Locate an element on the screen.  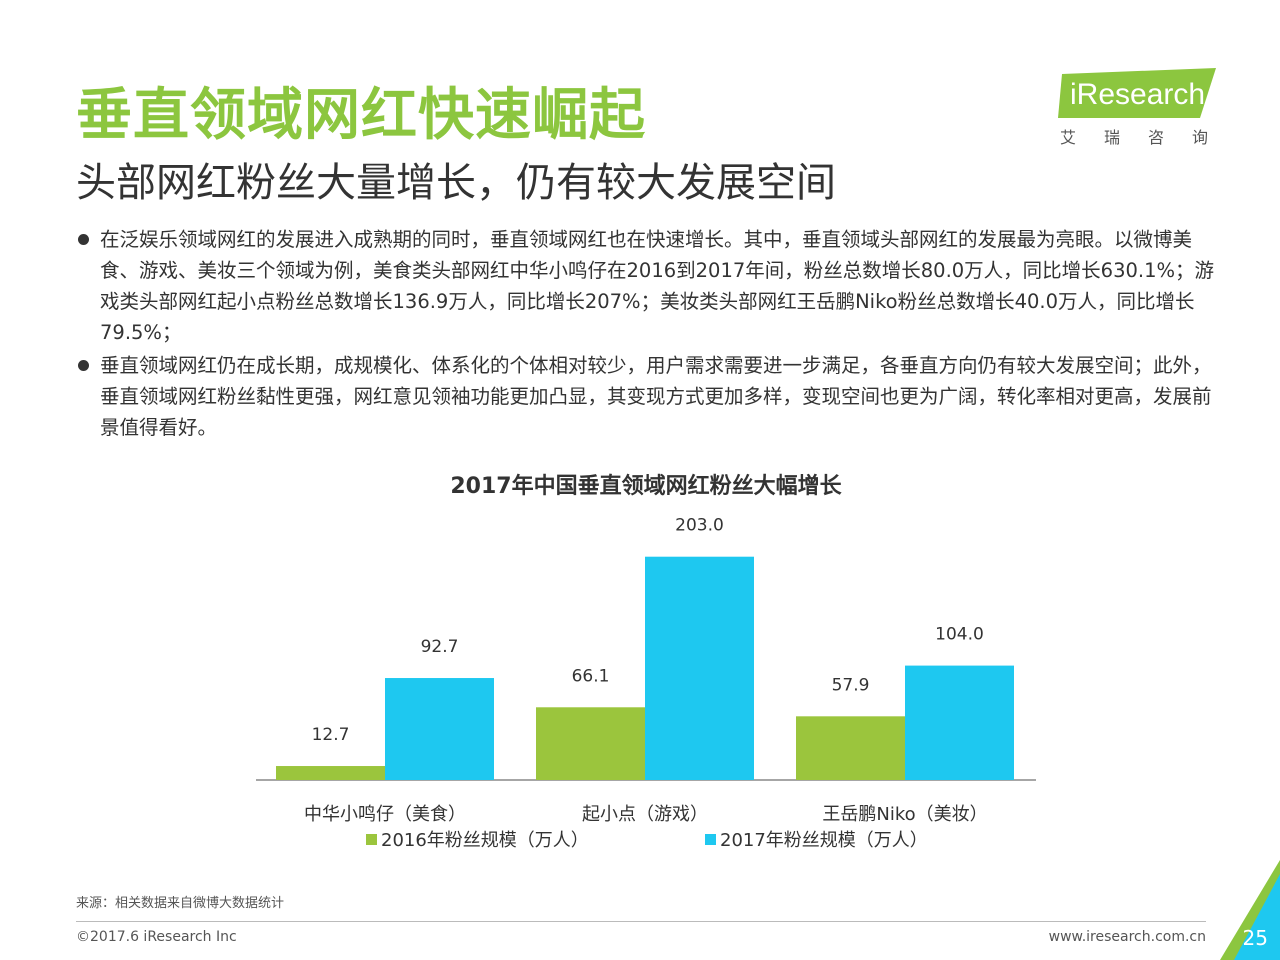
legend-label: 2017年粉丝规模（万人） is located at coordinates (824, 840).